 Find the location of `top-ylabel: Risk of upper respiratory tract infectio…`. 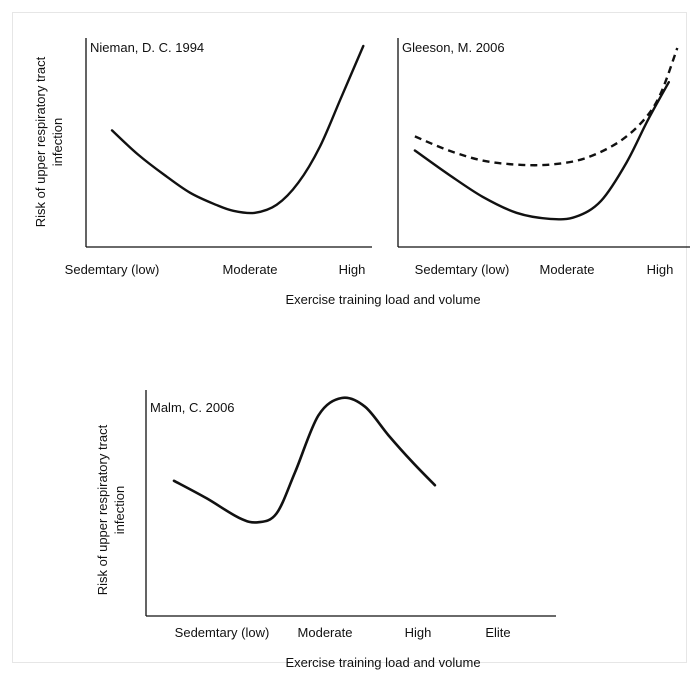

top-ylabel: Risk of upper respiratory tract infectio… is located at coordinates (49, 141).